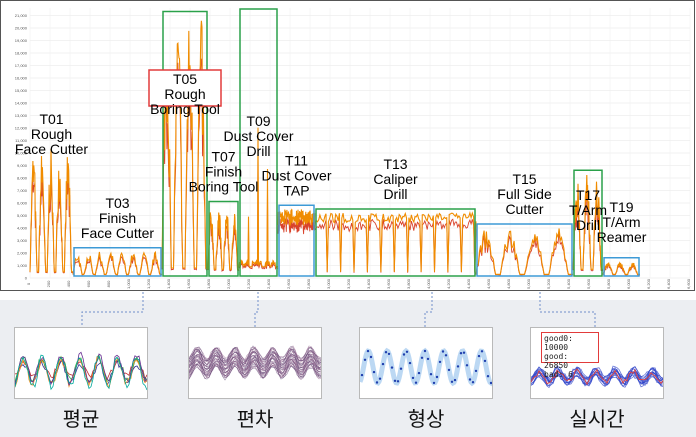  What do you see at coordinates (621, 268) in the screenshot?
I see `series-main-T19` at bounding box center [621, 268].